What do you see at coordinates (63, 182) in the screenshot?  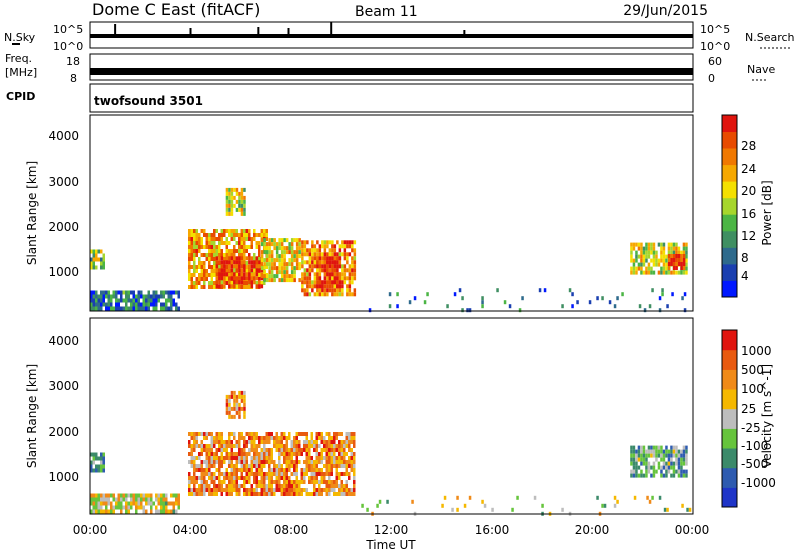 I see `power-ytick-3000: 3000` at bounding box center [63, 182].